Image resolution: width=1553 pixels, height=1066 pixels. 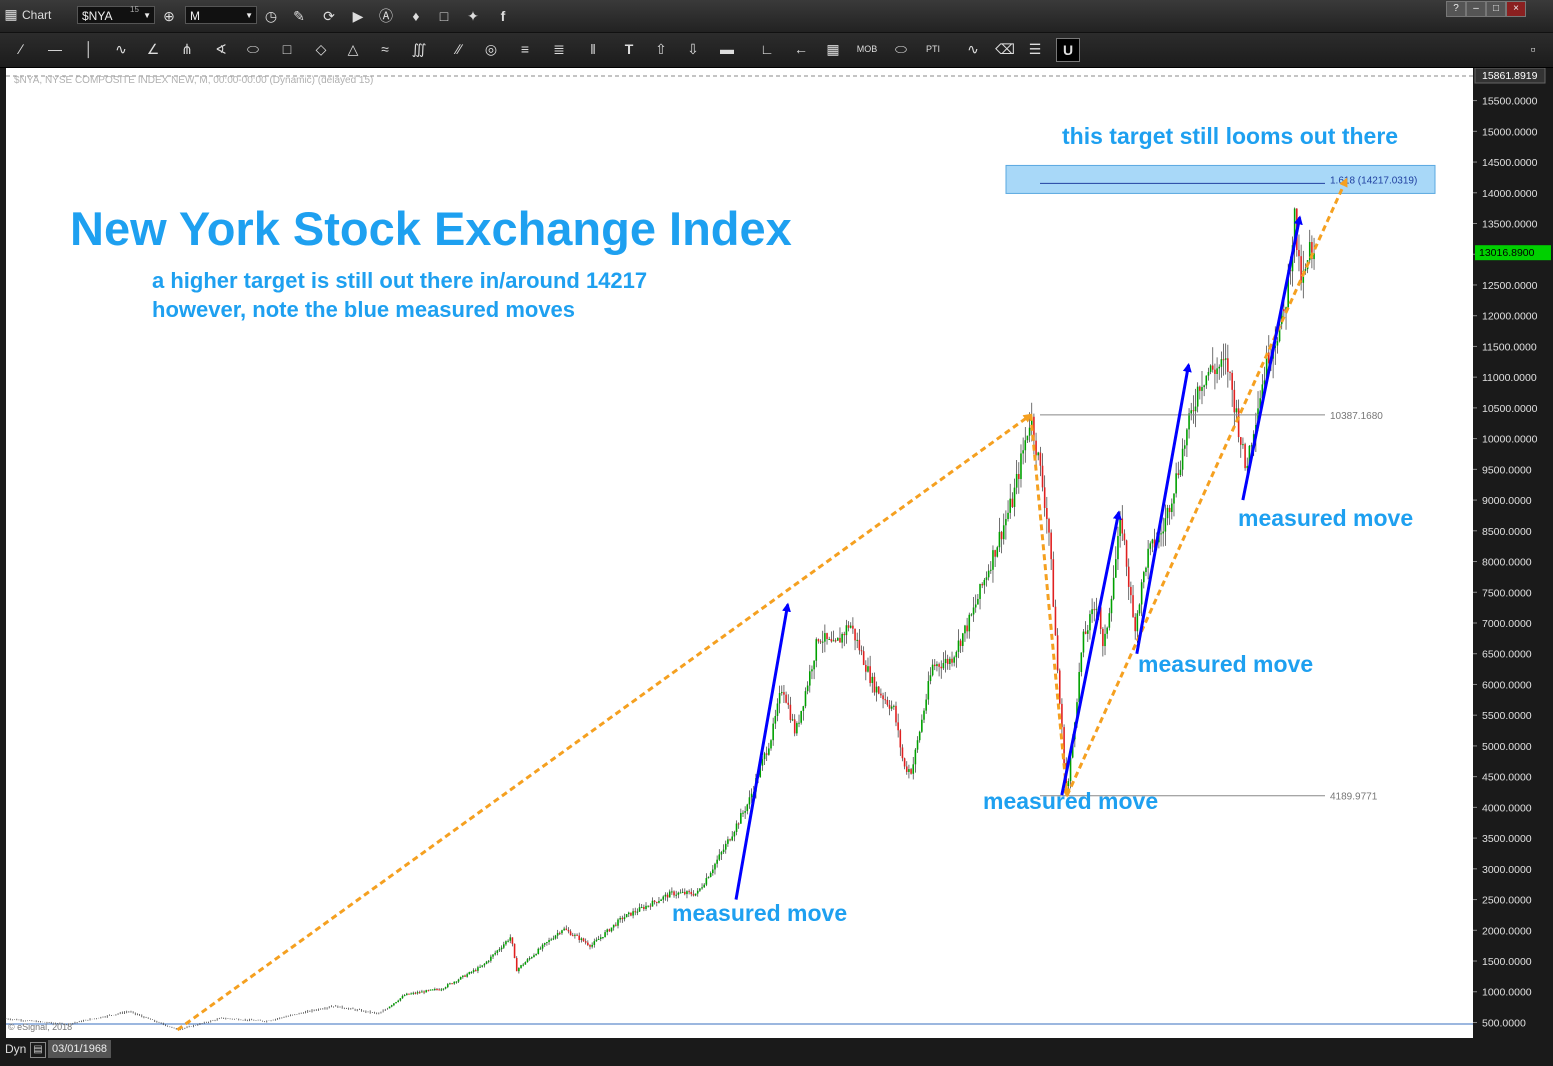 What do you see at coordinates (727, 49) in the screenshot?
I see `highlight-tool-icon: ▬` at bounding box center [727, 49].